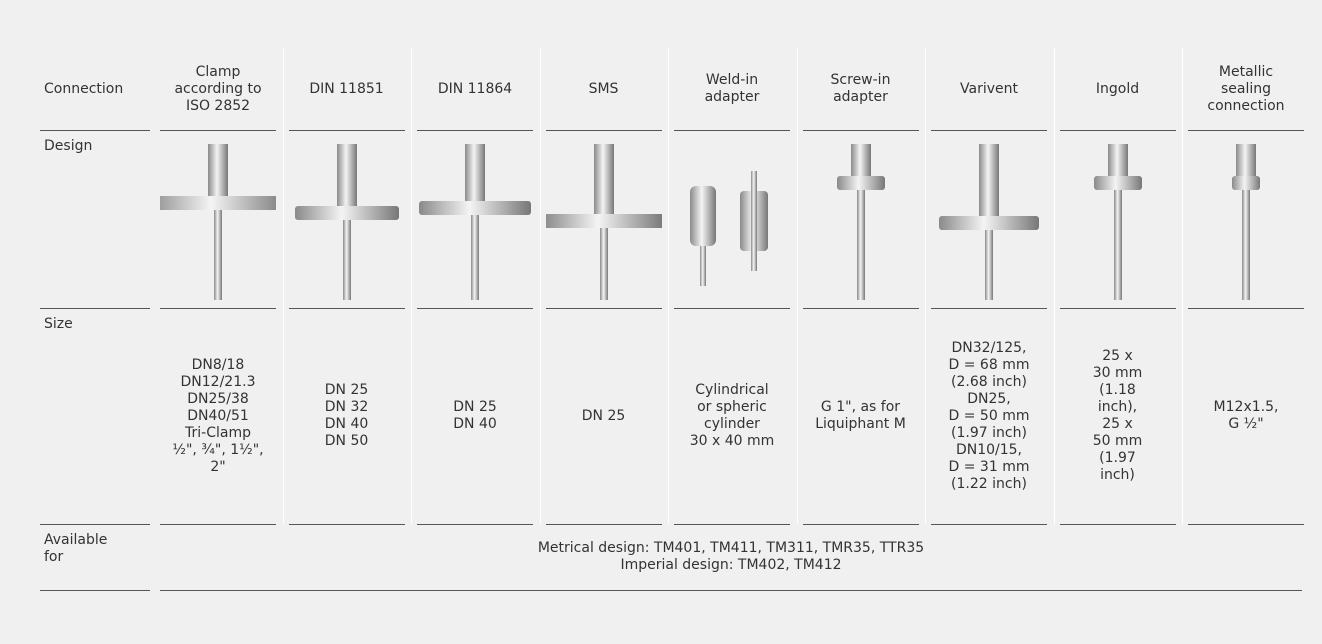 The width and height of the screenshot is (1322, 644). Describe the element at coordinates (1117, 88) in the screenshot. I see `column-header: Ingold` at that location.